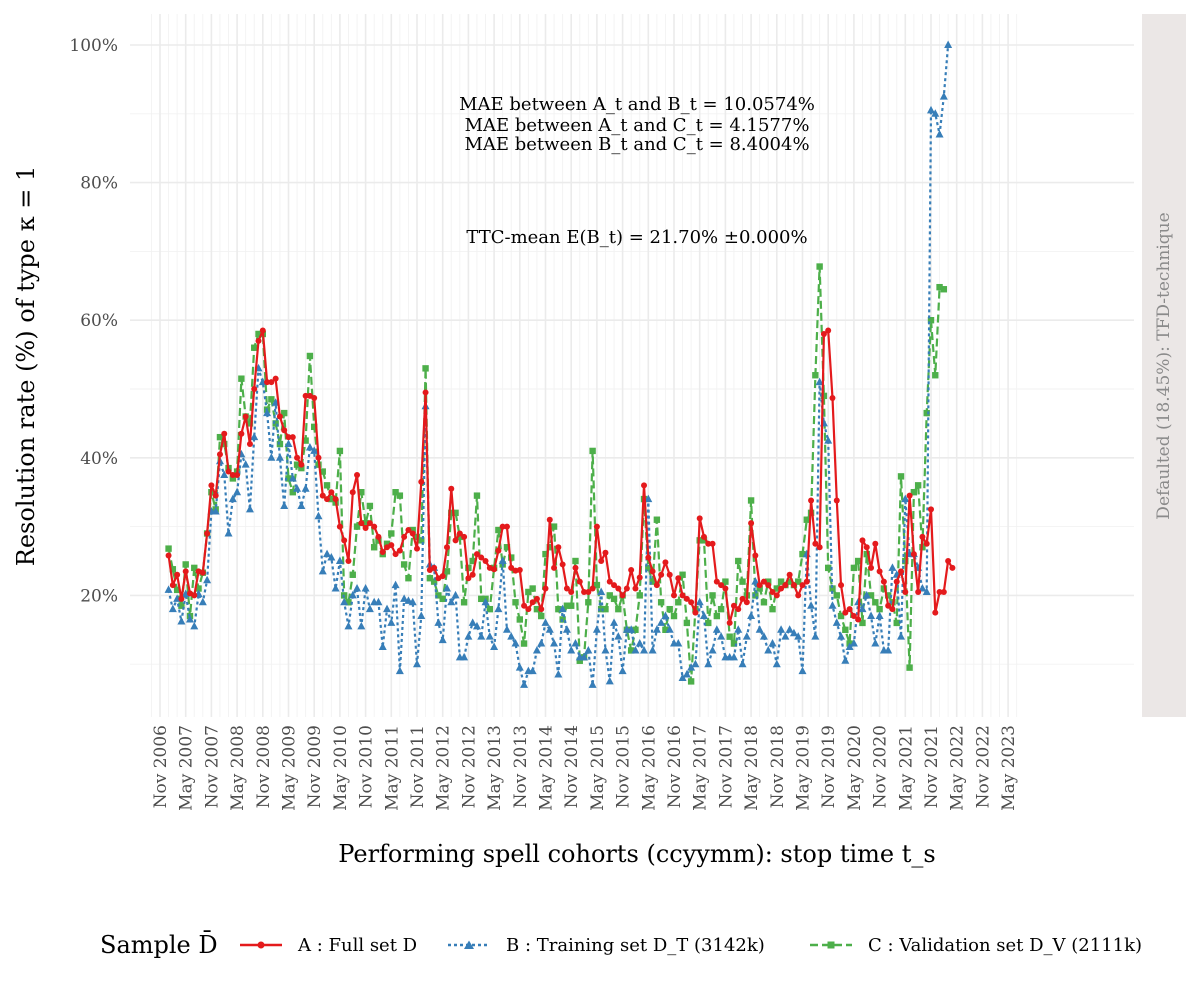  What do you see at coordinates (829, 766) in the screenshot?
I see `x-tick-label: Nov 2019` at bounding box center [829, 766].